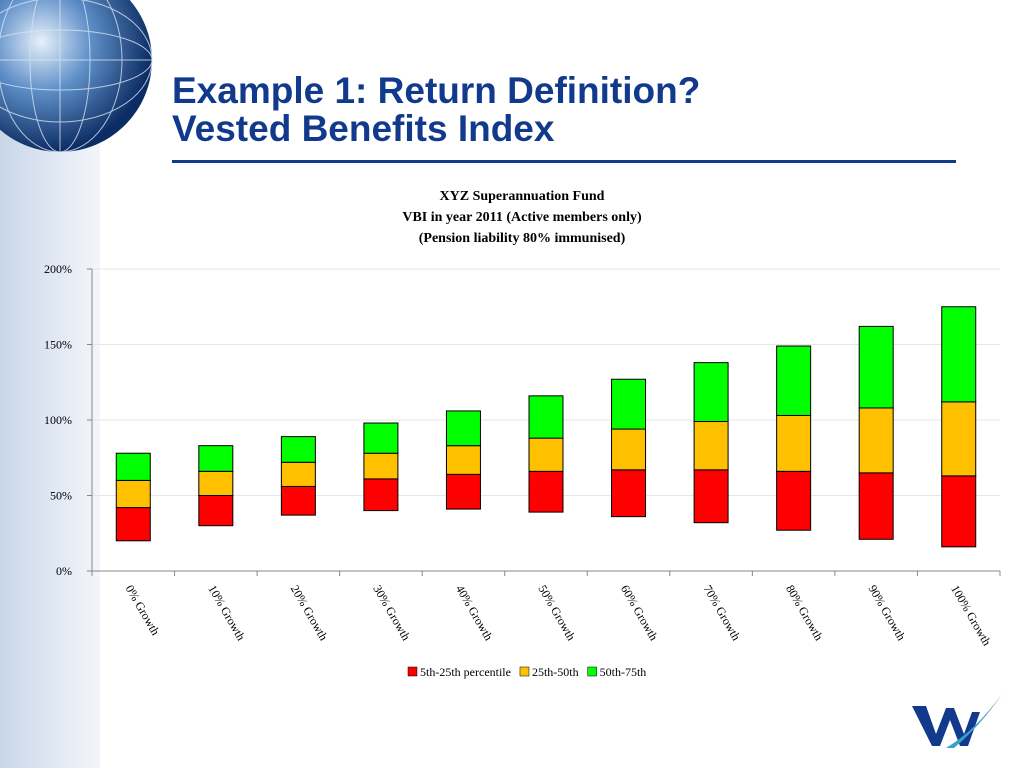 The height and width of the screenshot is (768, 1024). Describe the element at coordinates (143, 610) in the screenshot. I see `x-tick-label: 0% Growth` at that location.